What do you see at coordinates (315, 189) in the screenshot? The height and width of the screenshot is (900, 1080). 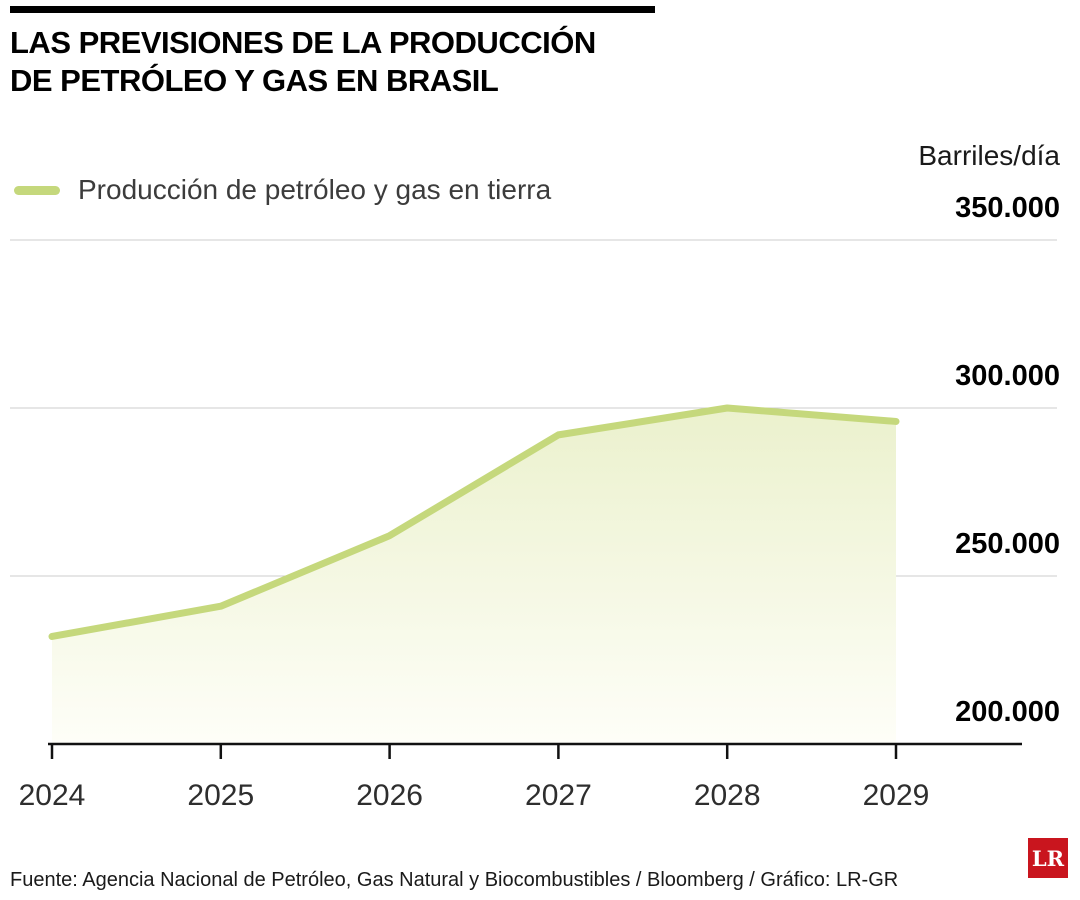 I see `legend-label: Producción de petróleo y gas en tierra` at bounding box center [315, 189].